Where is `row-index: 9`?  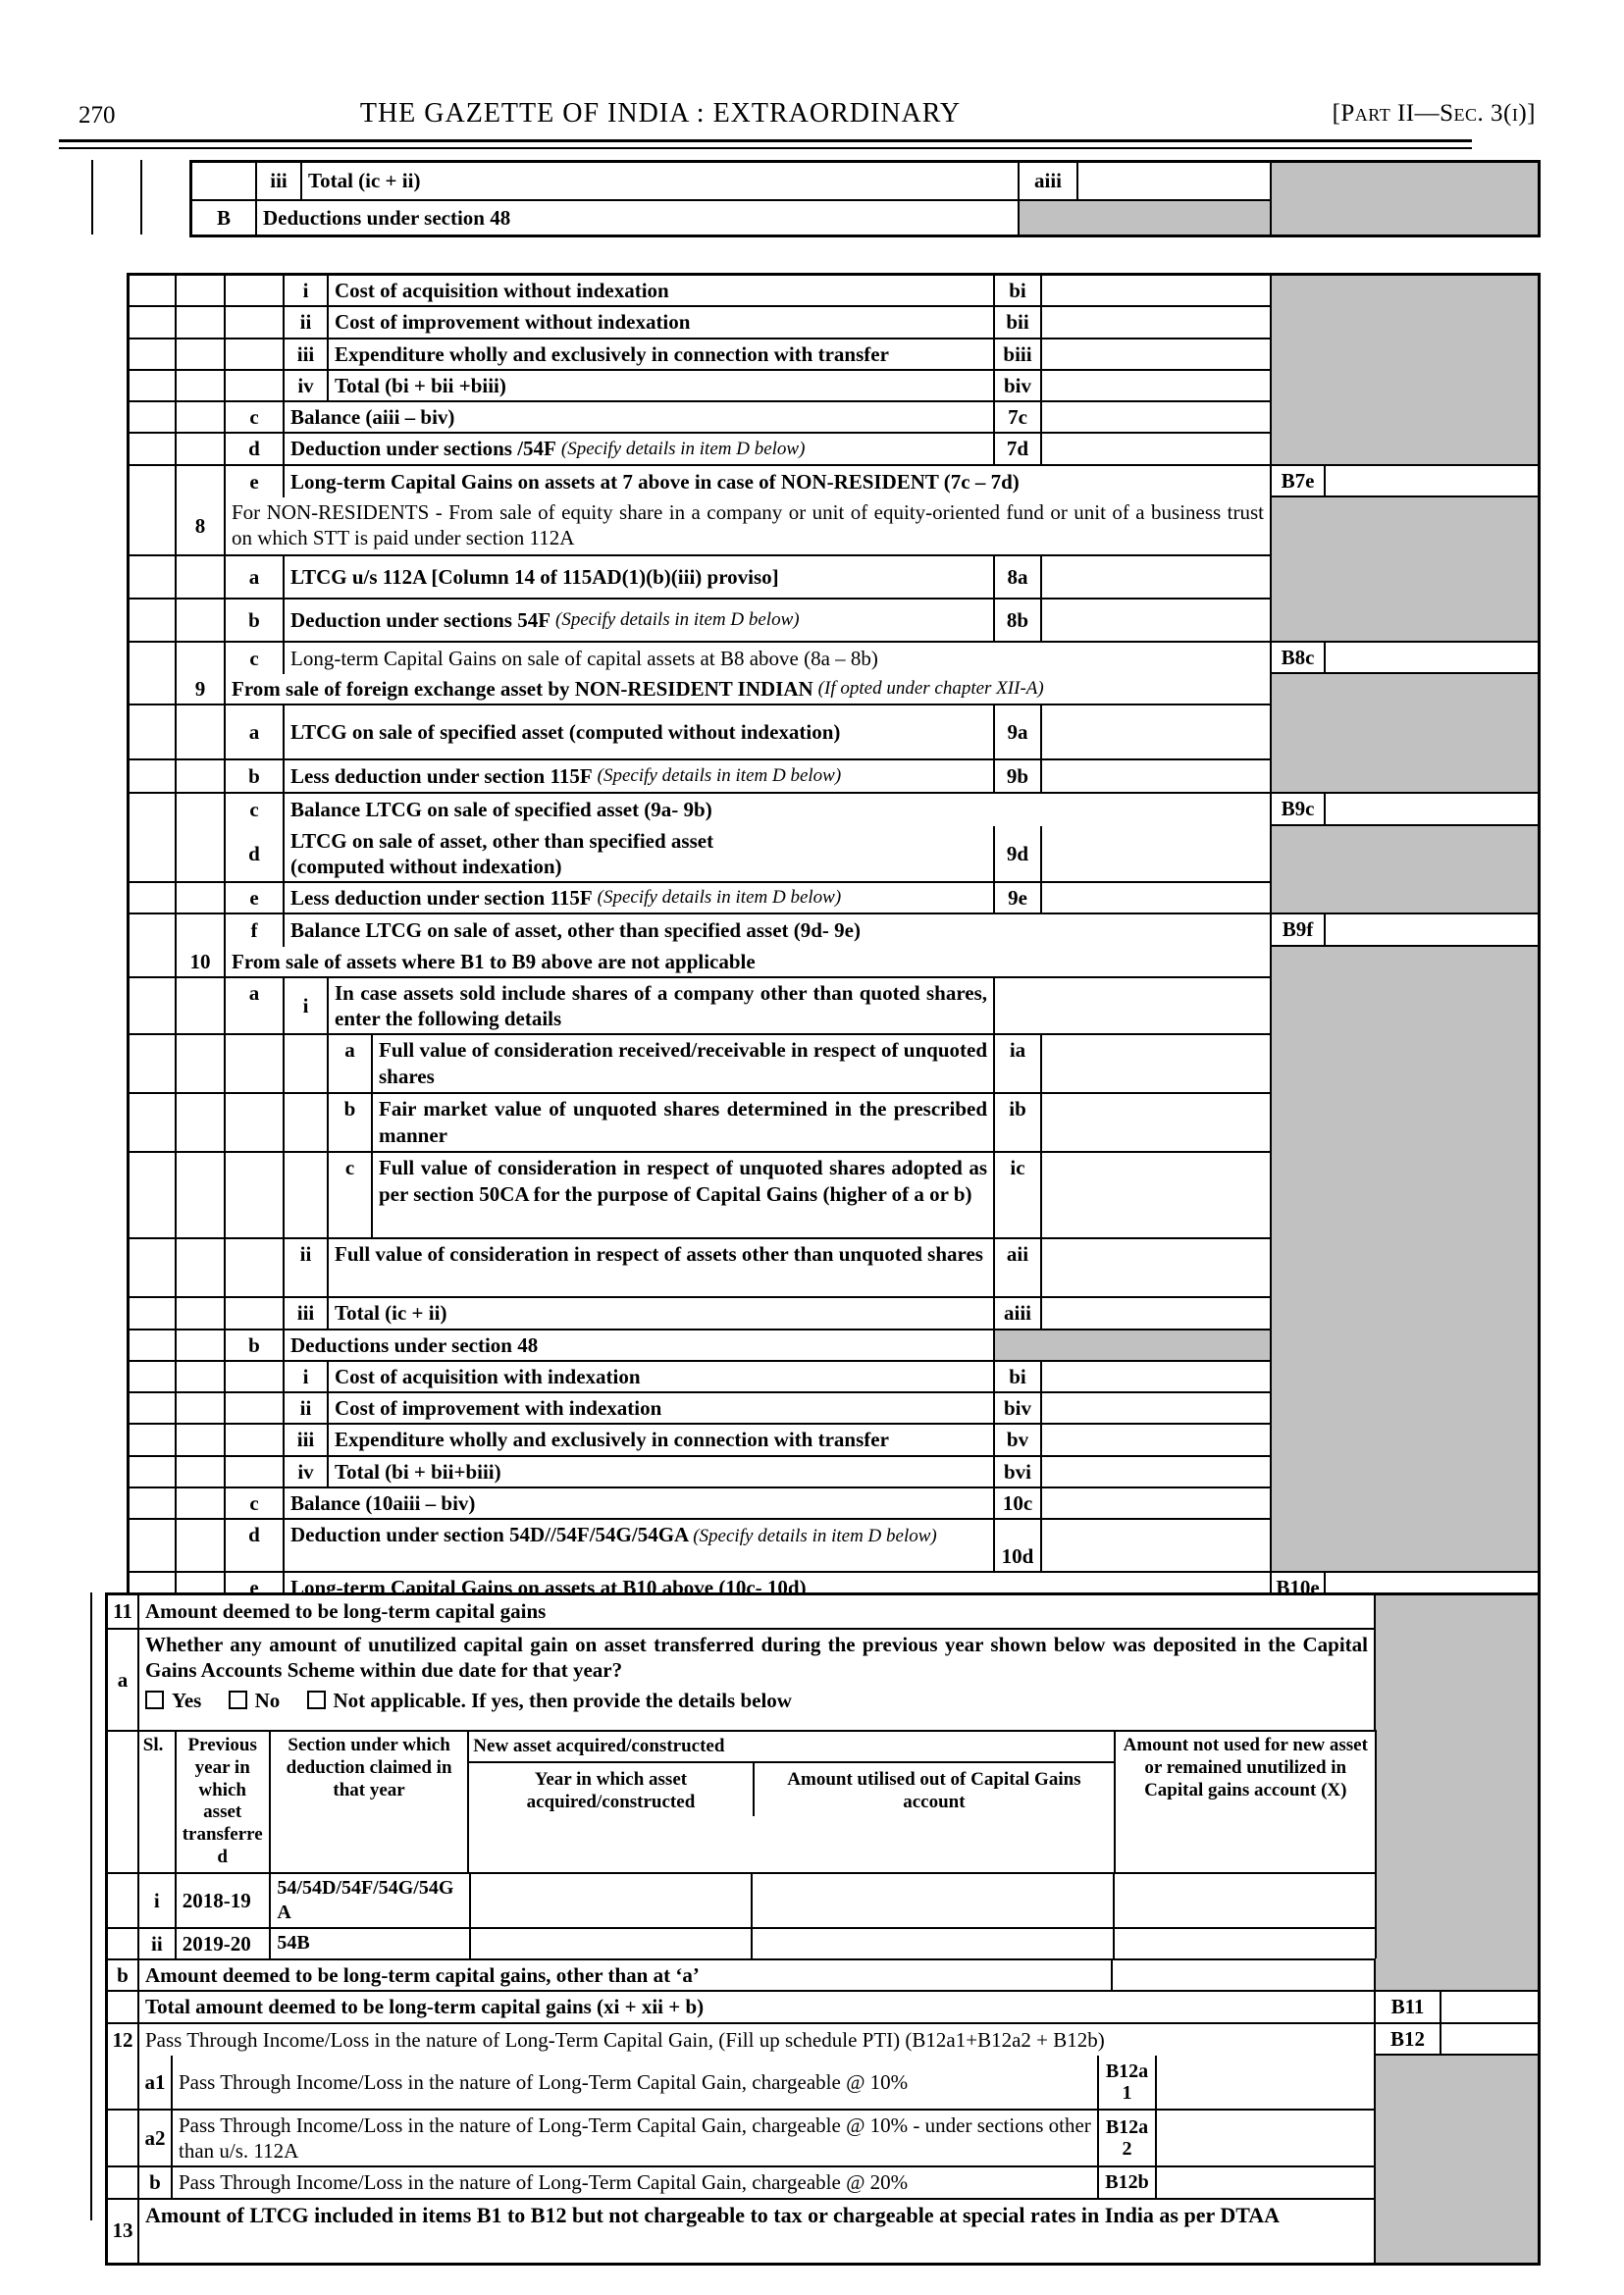
row-index: 9 is located at coordinates (199, 689).